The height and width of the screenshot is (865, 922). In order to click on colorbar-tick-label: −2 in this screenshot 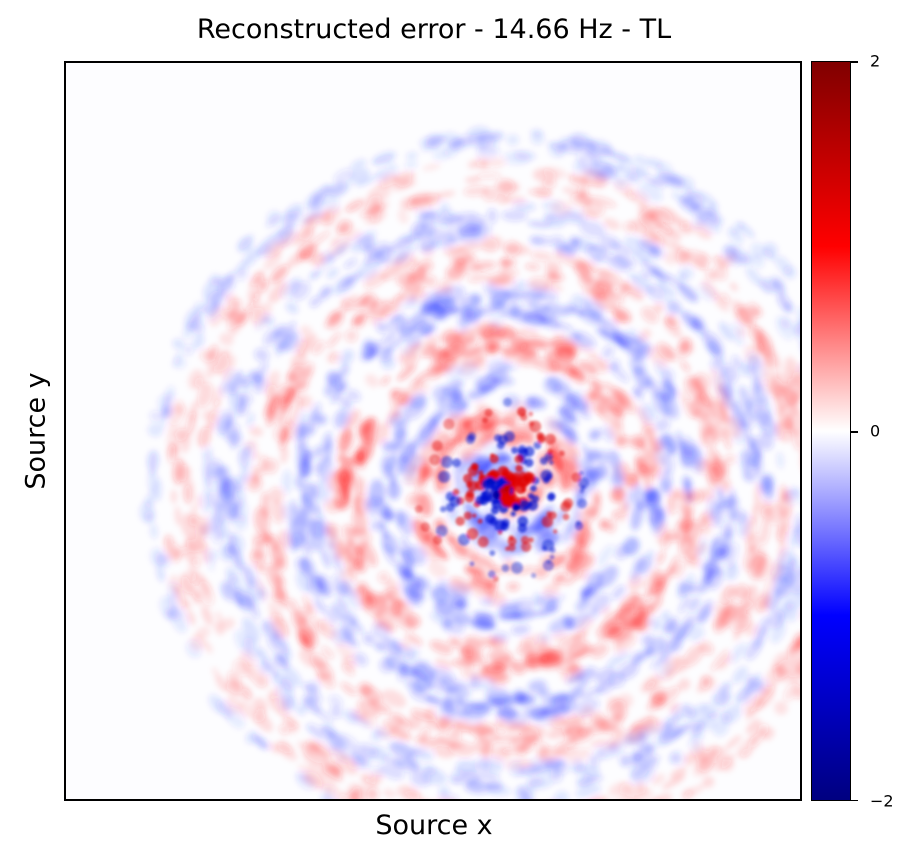, I will do `click(882, 801)`.